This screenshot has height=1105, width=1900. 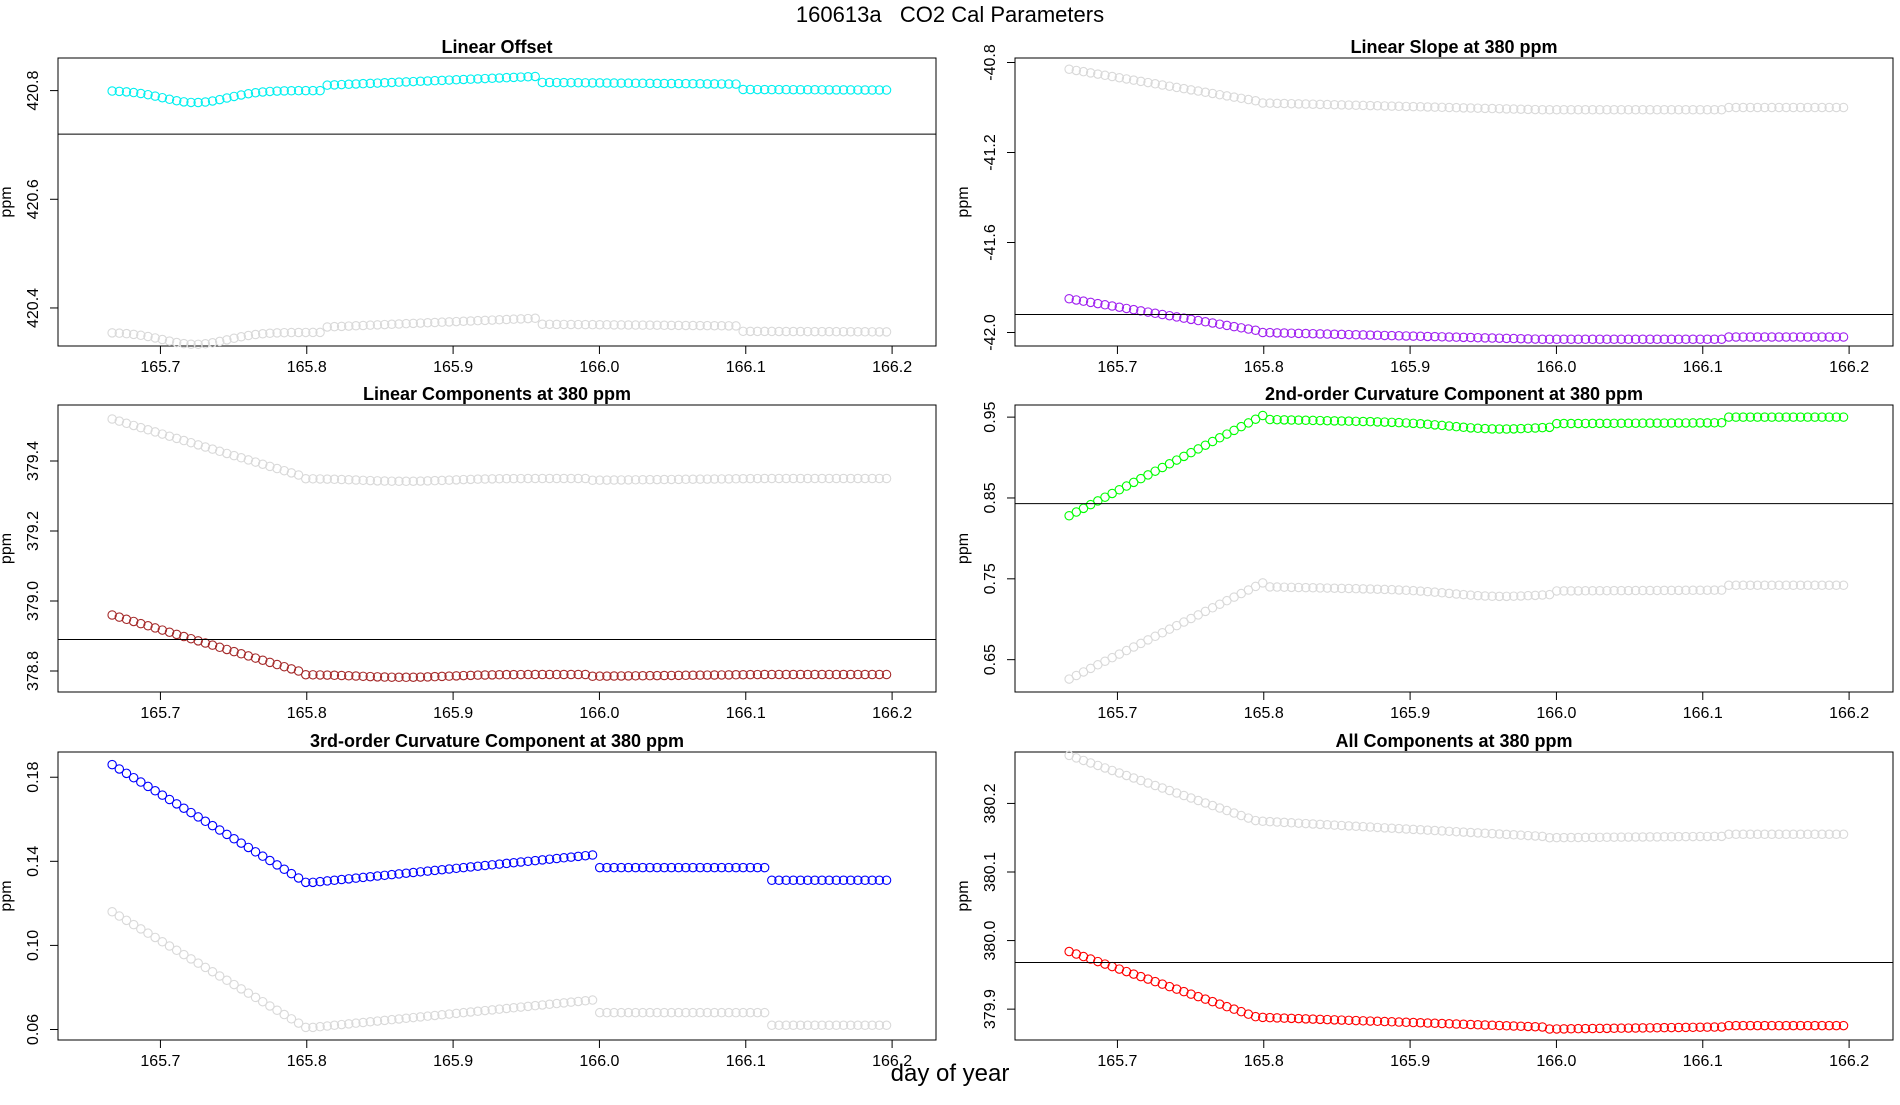 I want to click on y-axis-label: ppm, so click(x=963, y=895).